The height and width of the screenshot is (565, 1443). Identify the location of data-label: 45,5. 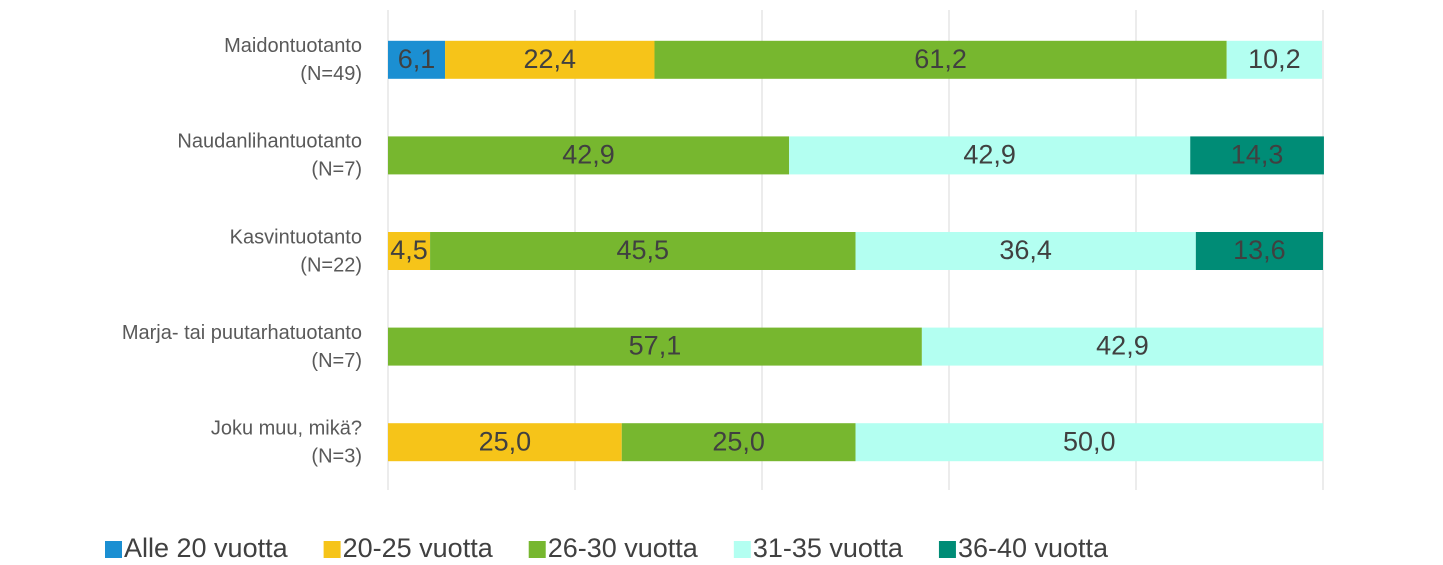
(643, 250).